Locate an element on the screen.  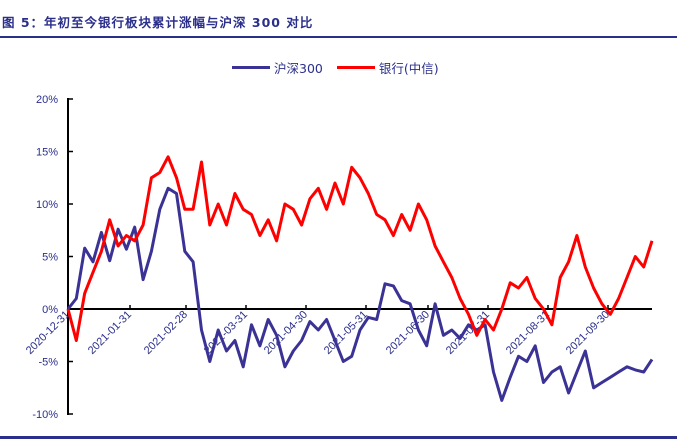
legend-swatch-bank is located at coordinates (355, 67).